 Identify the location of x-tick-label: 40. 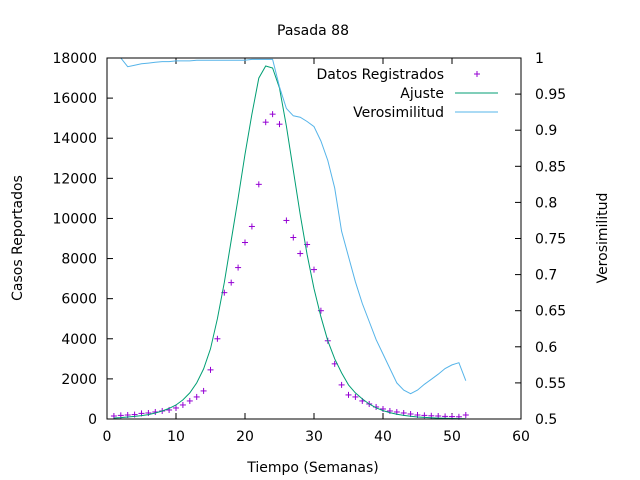
(383, 437).